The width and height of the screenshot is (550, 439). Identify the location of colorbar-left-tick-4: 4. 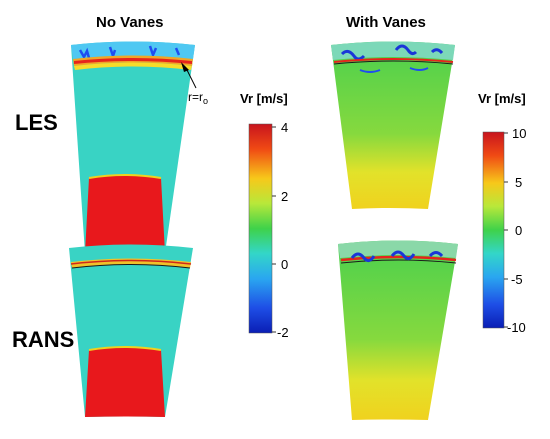
(284, 127).